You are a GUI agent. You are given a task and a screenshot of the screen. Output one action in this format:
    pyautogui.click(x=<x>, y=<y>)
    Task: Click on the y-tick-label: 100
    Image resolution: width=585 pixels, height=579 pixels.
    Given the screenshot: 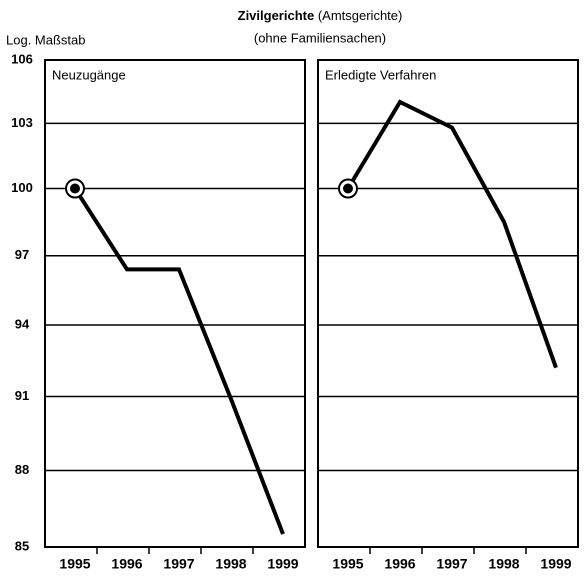 What is the action you would take?
    pyautogui.click(x=22, y=187)
    